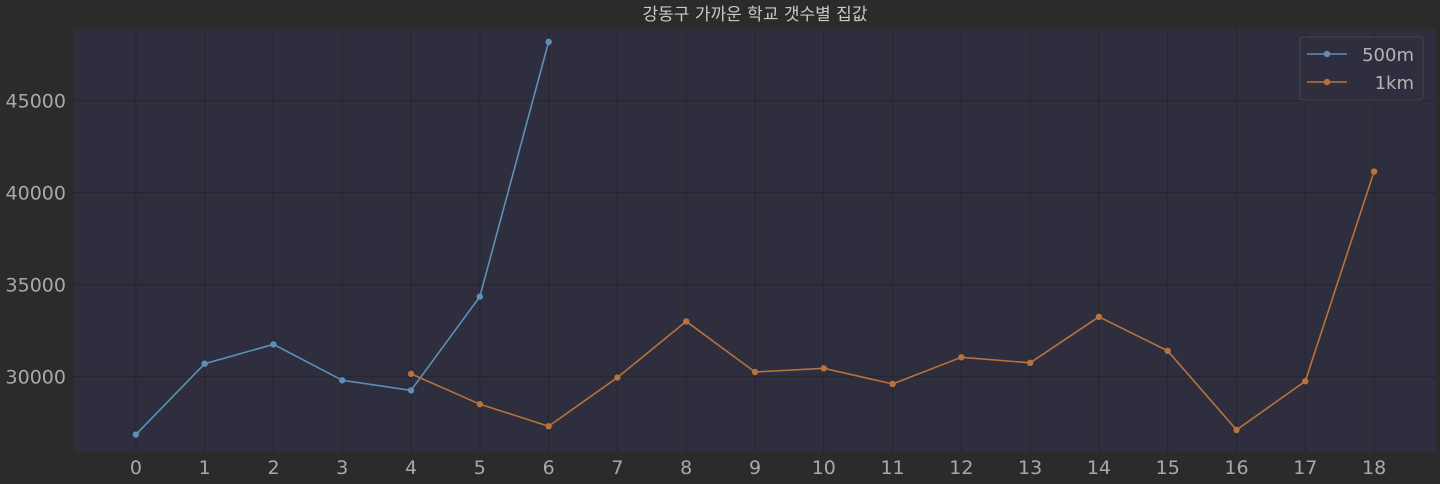  What do you see at coordinates (686, 468) in the screenshot?
I see `x-tick-label: 8` at bounding box center [686, 468].